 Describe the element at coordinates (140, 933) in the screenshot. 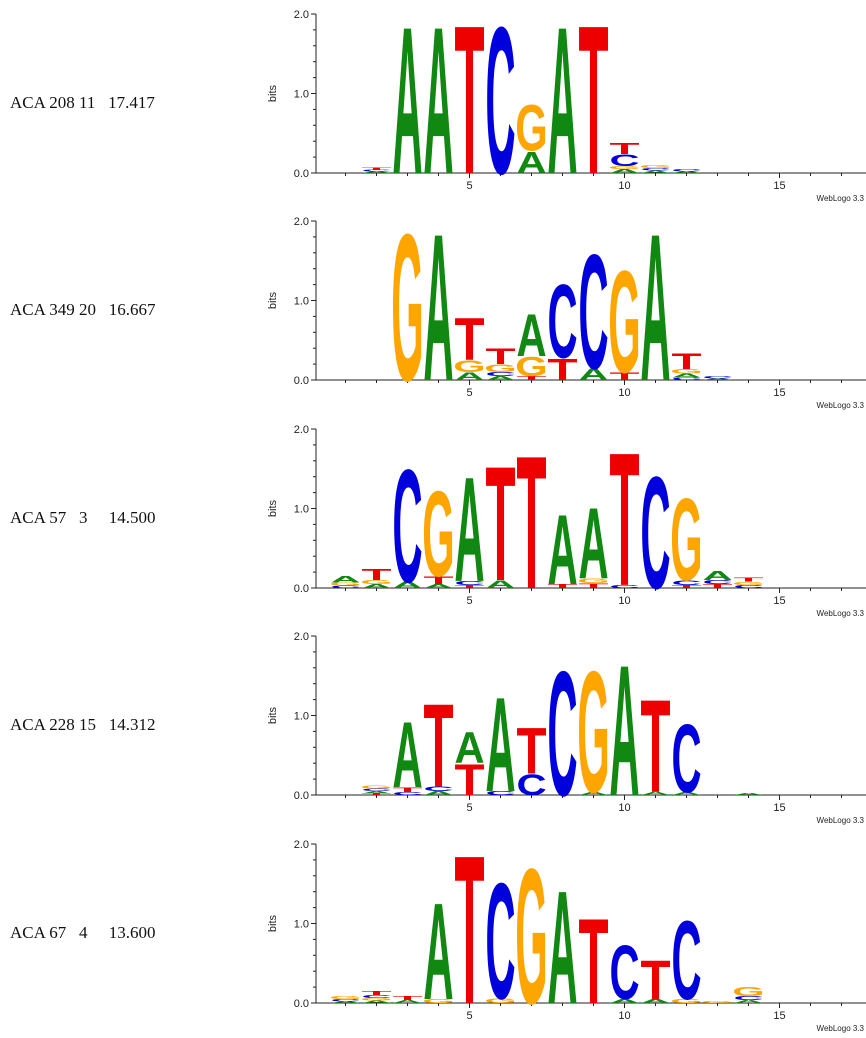

I see `motif-label: ACA 67 4 13.600` at that location.